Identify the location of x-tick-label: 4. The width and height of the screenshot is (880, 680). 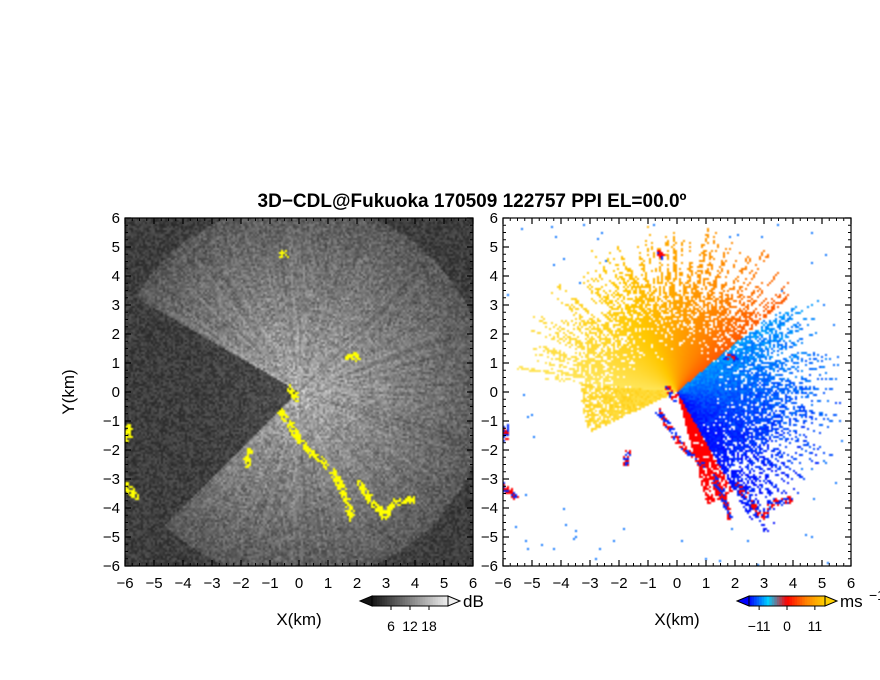
(793, 583).